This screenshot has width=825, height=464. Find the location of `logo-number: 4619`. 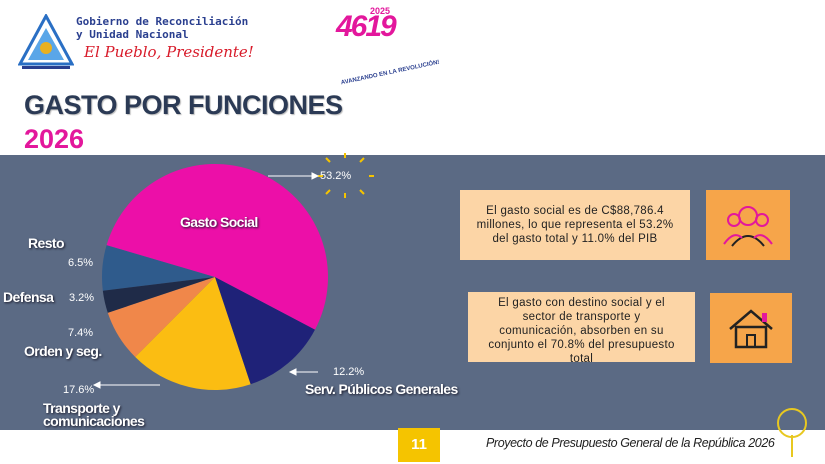

logo-number: 4619 is located at coordinates (366, 26).